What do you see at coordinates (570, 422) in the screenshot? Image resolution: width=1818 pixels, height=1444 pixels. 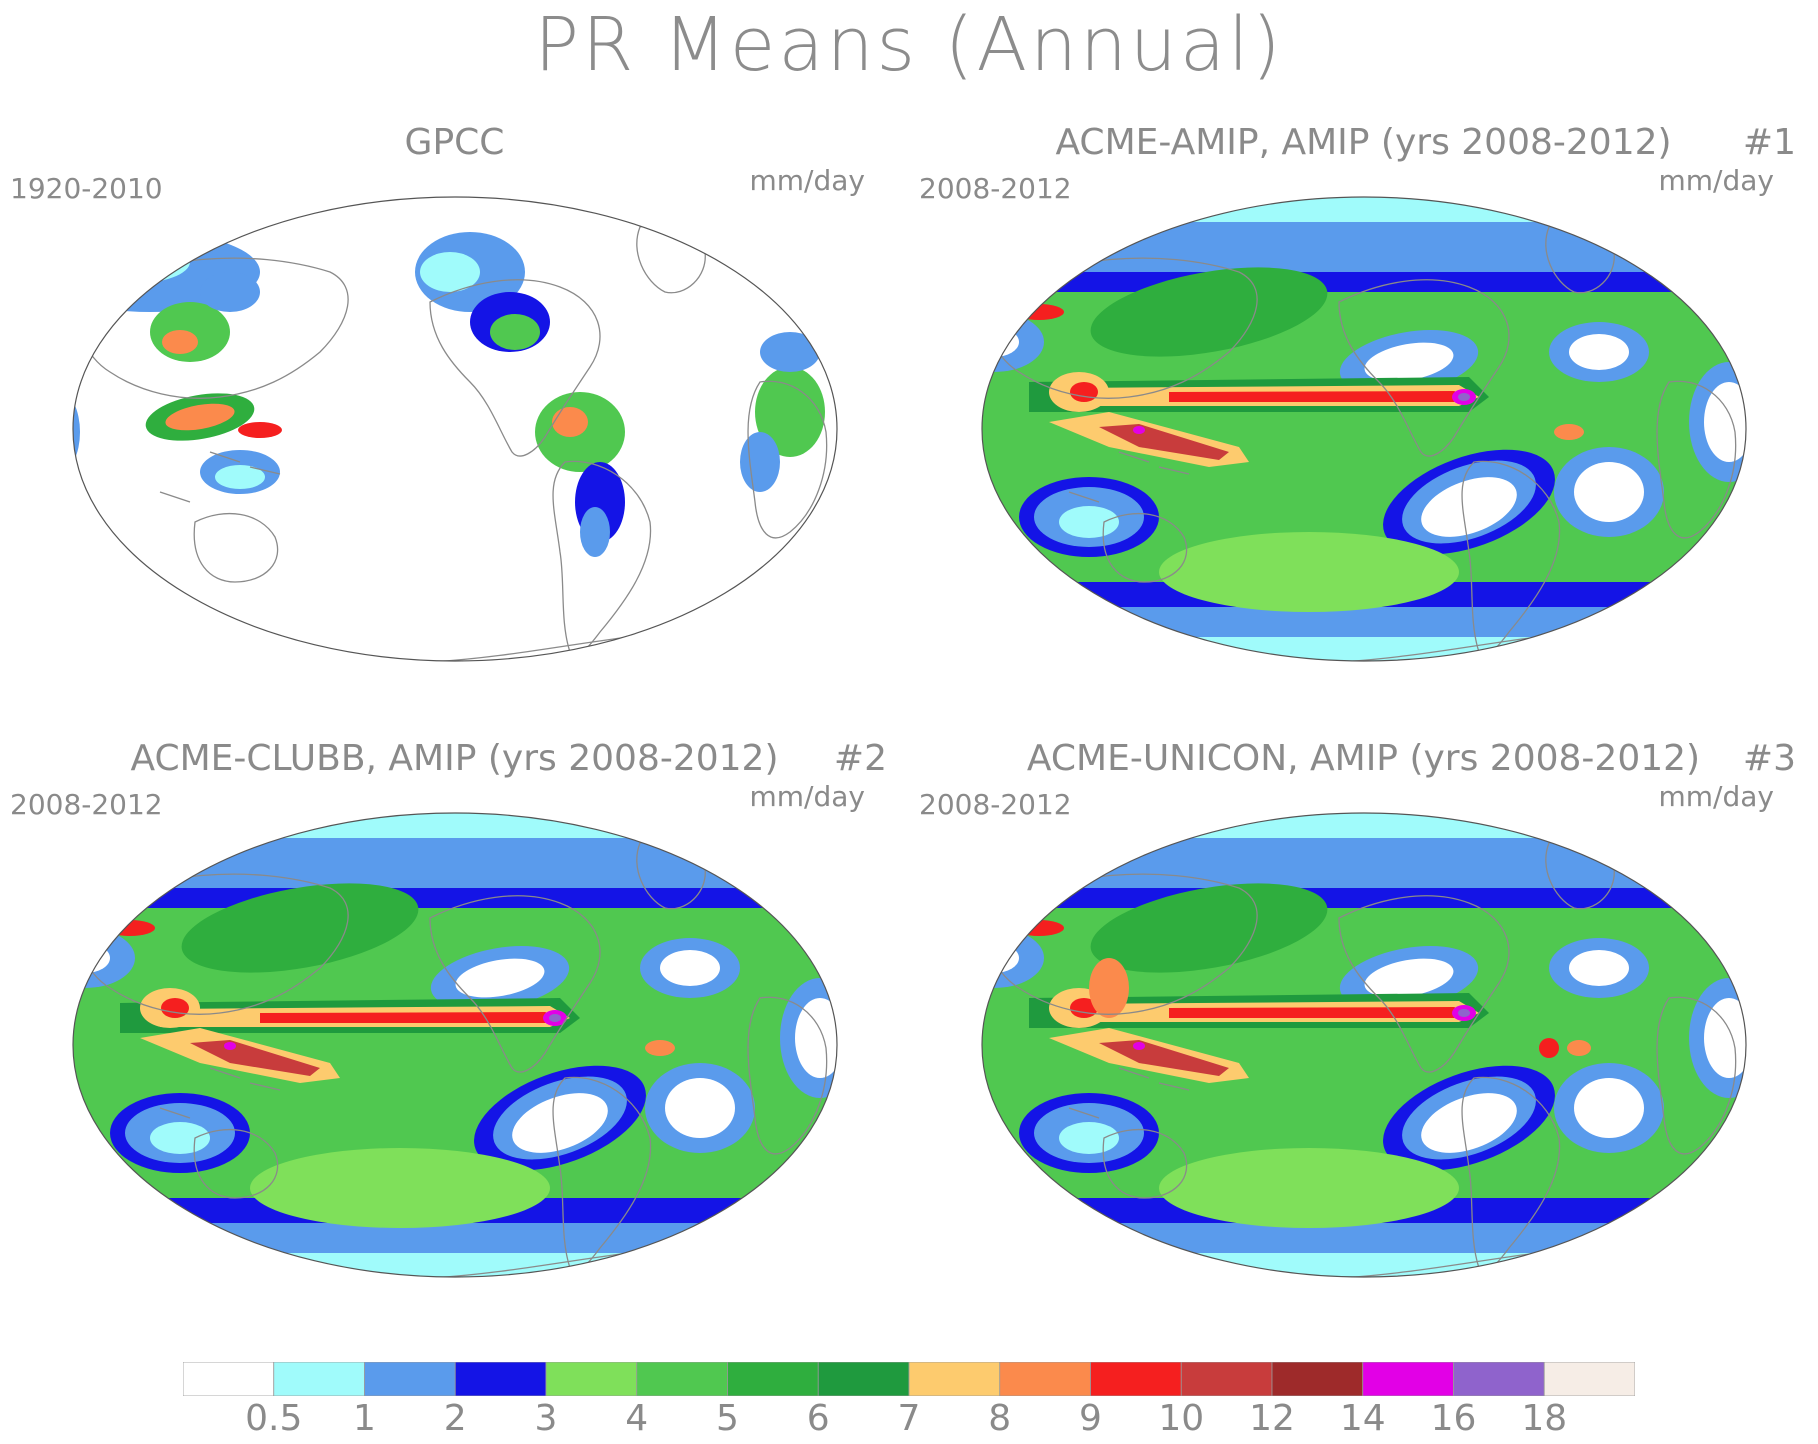 I see `land-amazon-core` at bounding box center [570, 422].